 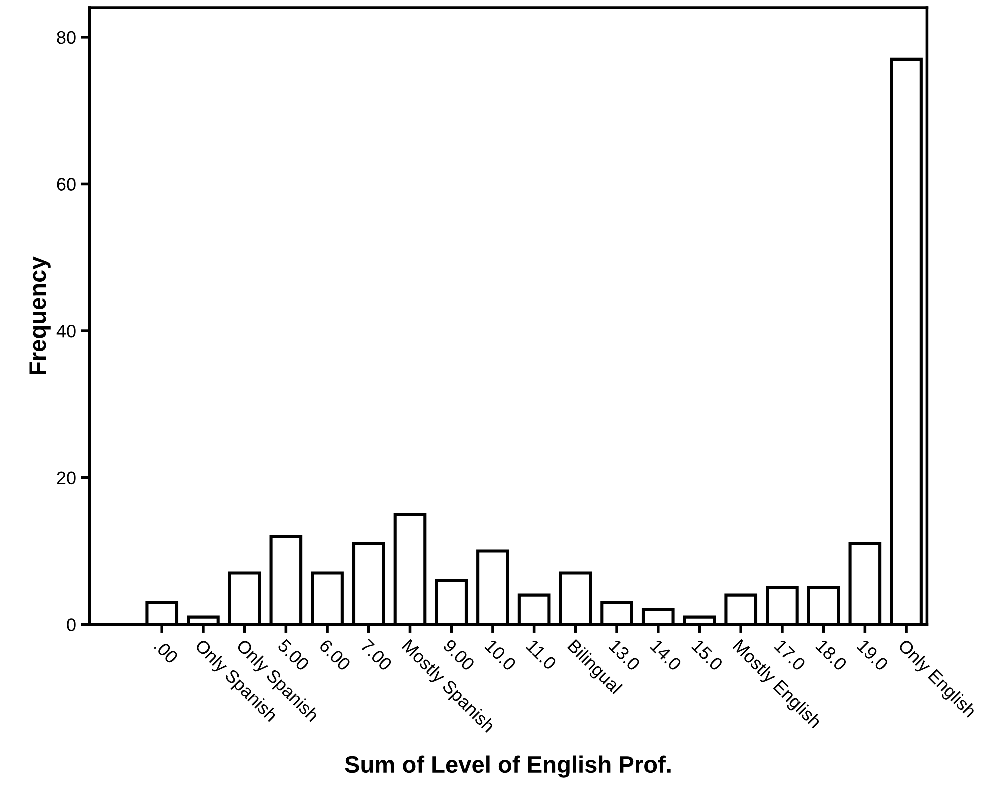 What do you see at coordinates (831, 655) in the screenshot?
I see `x-tick-label: 18.0` at bounding box center [831, 655].